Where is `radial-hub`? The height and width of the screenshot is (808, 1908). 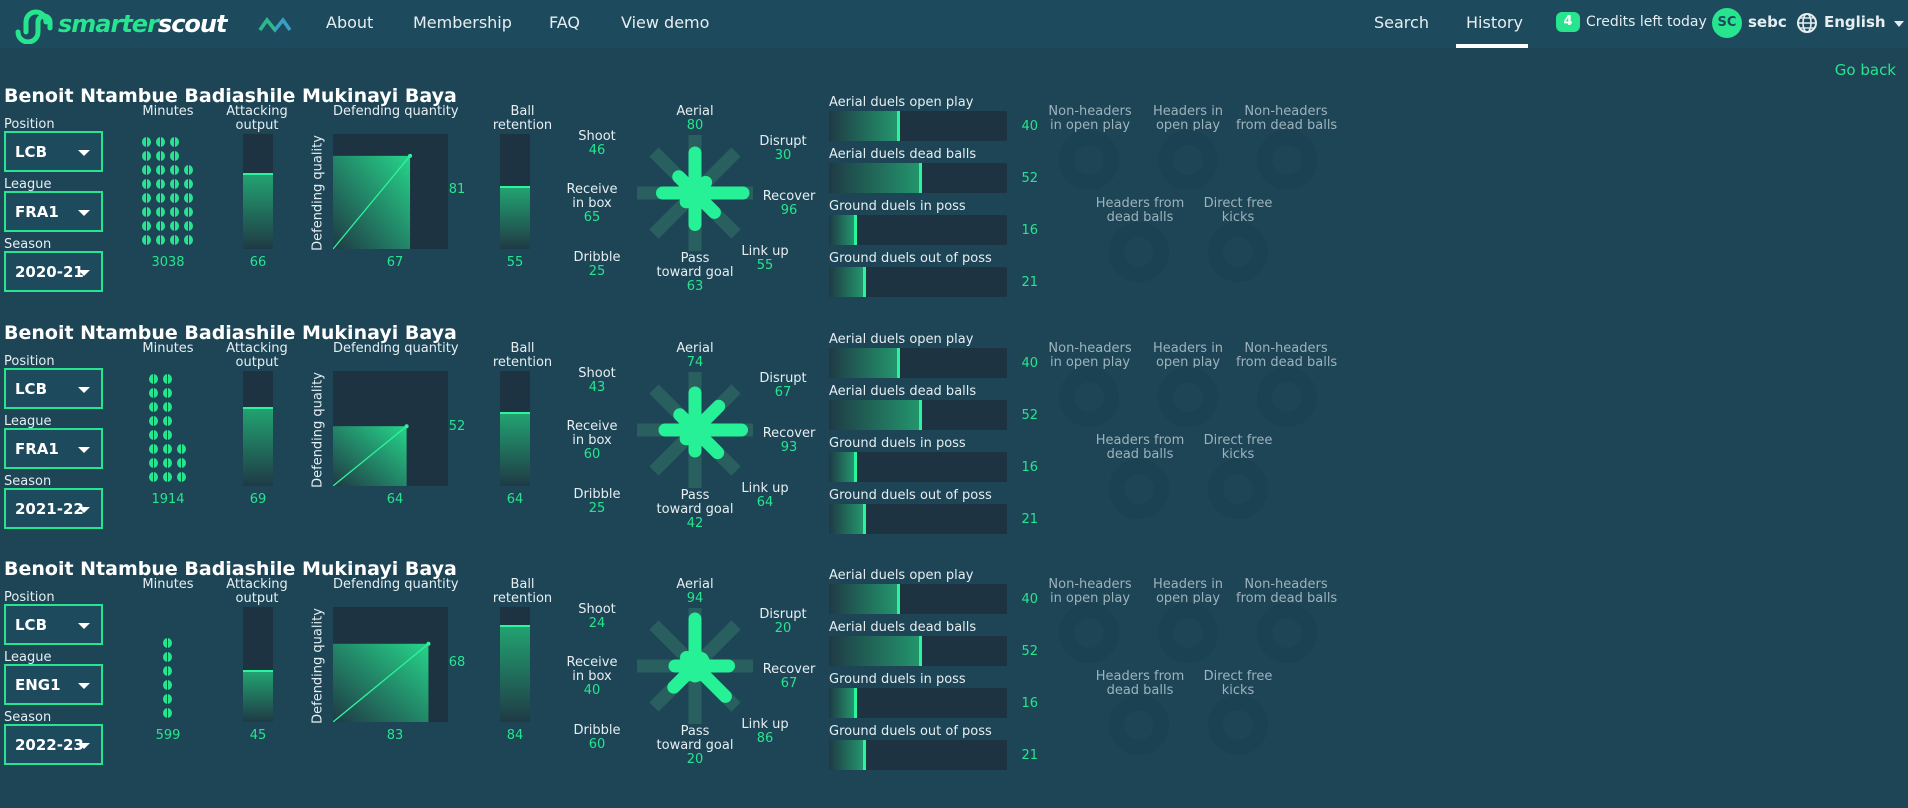 radial-hub is located at coordinates (695, 666).